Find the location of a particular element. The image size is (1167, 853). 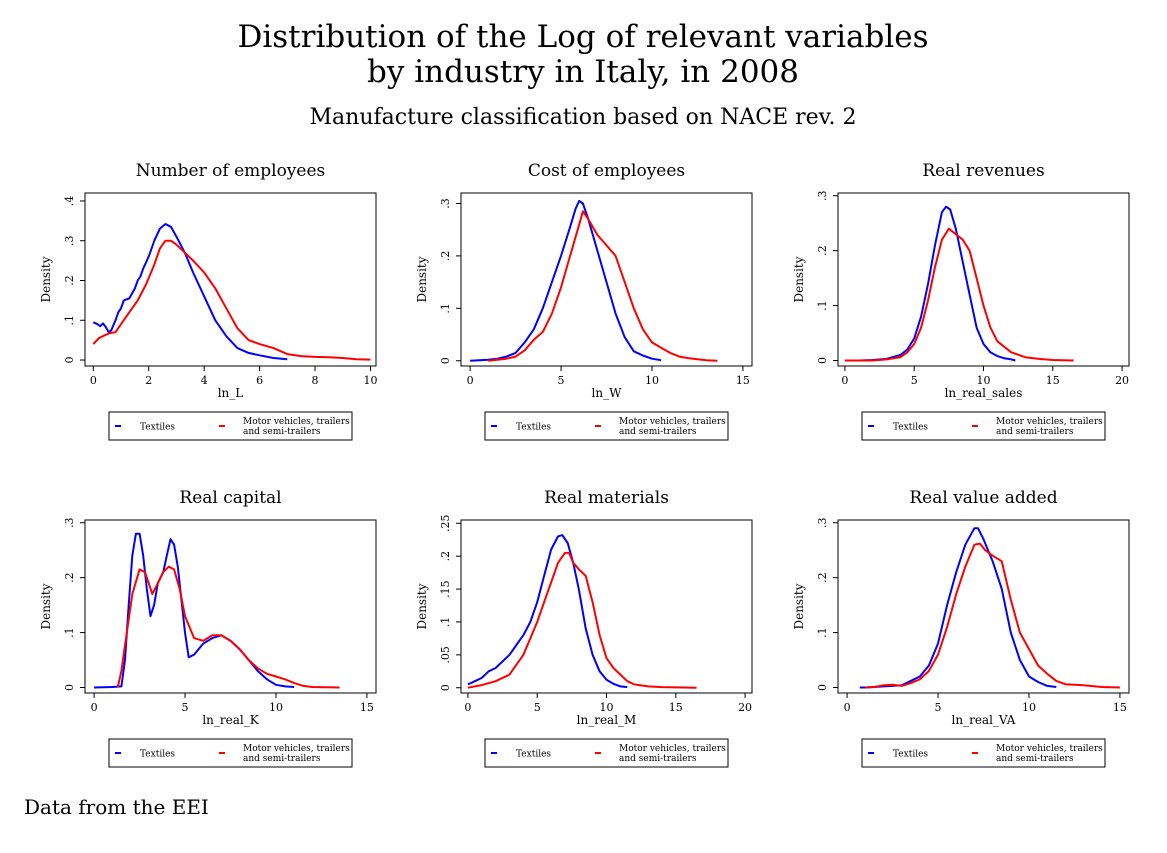

chart-title: Real value added is located at coordinates (983, 498).